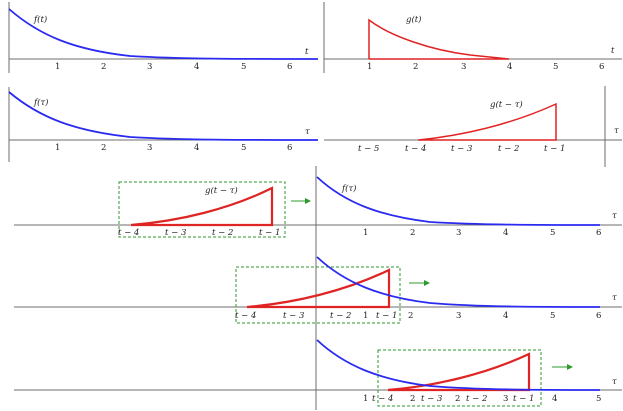 Image resolution: width=623 pixels, height=411 pixels. What do you see at coordinates (221, 190) in the screenshot?
I see `r1-g-label: g(t − τ)` at bounding box center [221, 190].